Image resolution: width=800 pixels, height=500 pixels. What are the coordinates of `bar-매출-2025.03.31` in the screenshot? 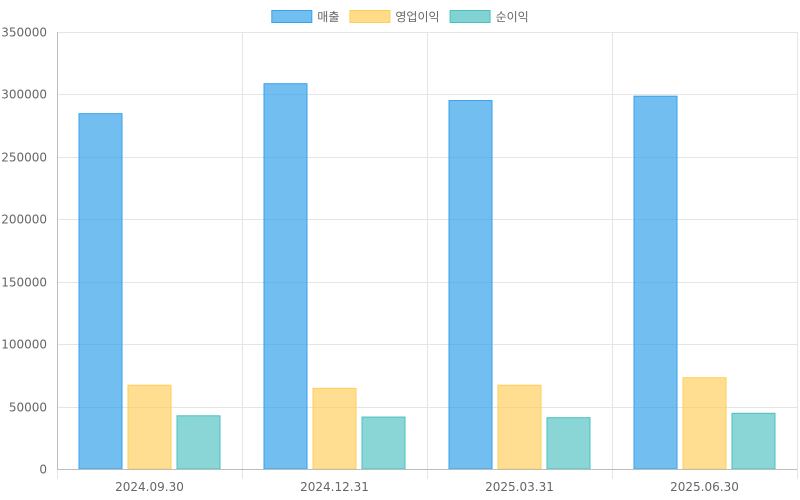 It's located at (470, 285).